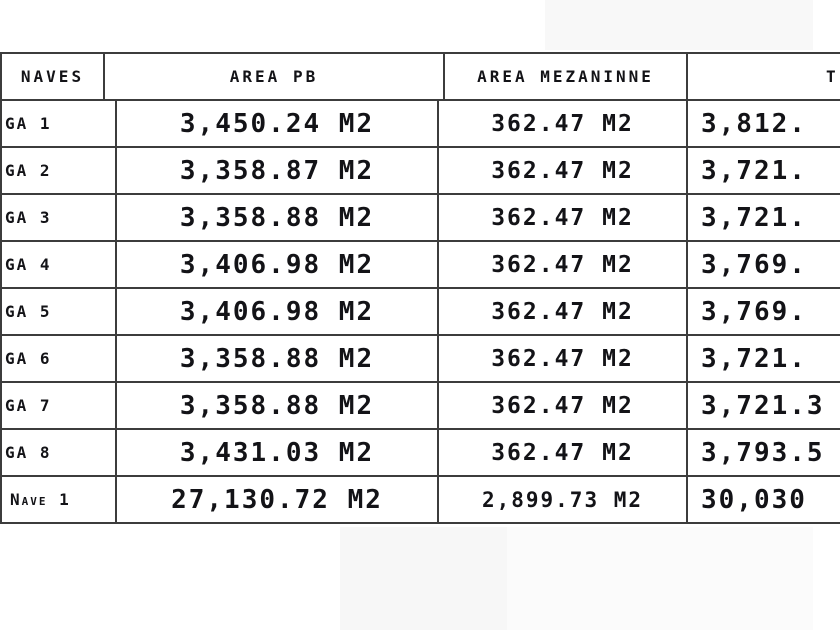 Image resolution: width=840 pixels, height=630 pixels. What do you see at coordinates (40, 499) in the screenshot?
I see `row-name: Nave 1` at bounding box center [40, 499].